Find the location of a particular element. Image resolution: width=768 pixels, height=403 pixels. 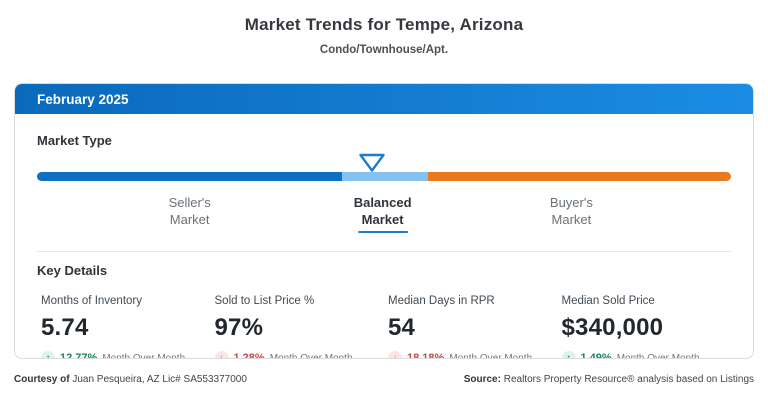

page-title: Market Trends for Tempe, Arizona is located at coordinates (384, 24).